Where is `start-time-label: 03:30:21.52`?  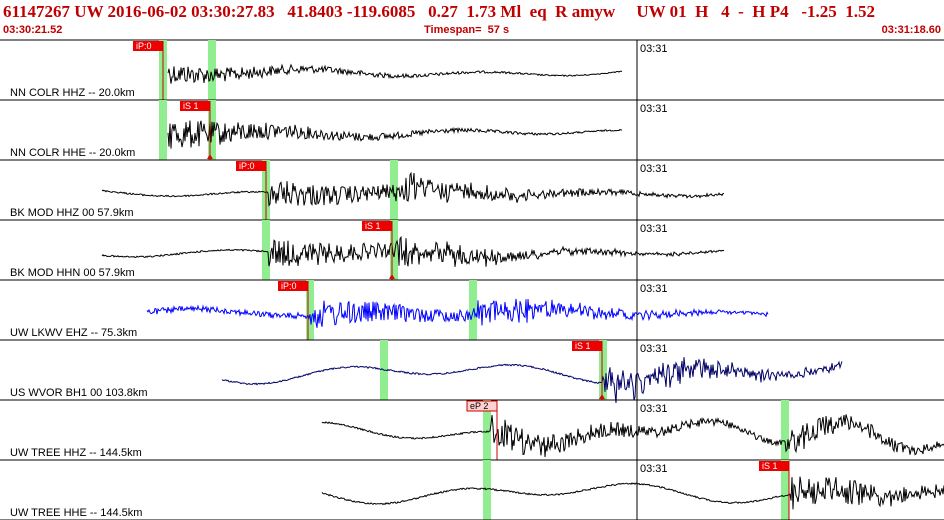
start-time-label: 03:30:21.52 is located at coordinates (33, 30).